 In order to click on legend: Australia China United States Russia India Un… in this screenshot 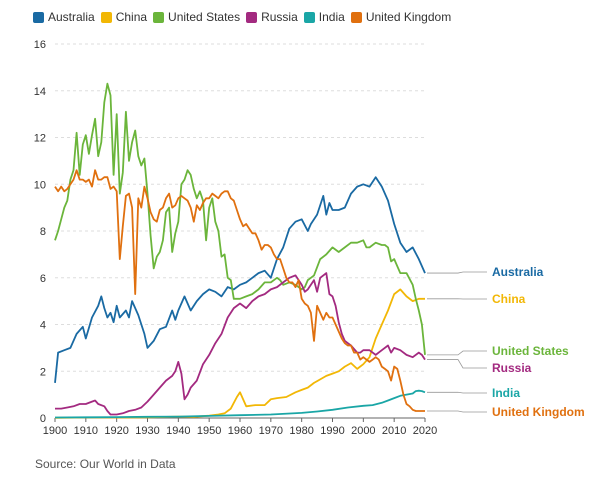, I will do `click(245, 17)`.